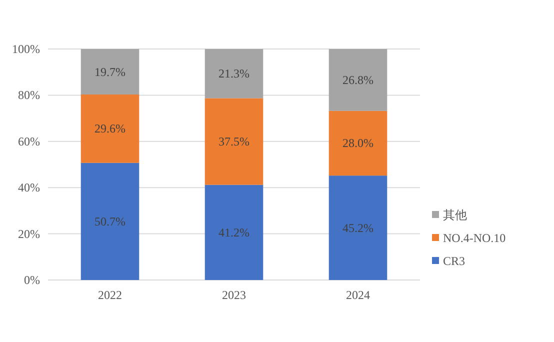  What do you see at coordinates (29, 141) in the screenshot?
I see `y-tick-label: 60%` at bounding box center [29, 141].